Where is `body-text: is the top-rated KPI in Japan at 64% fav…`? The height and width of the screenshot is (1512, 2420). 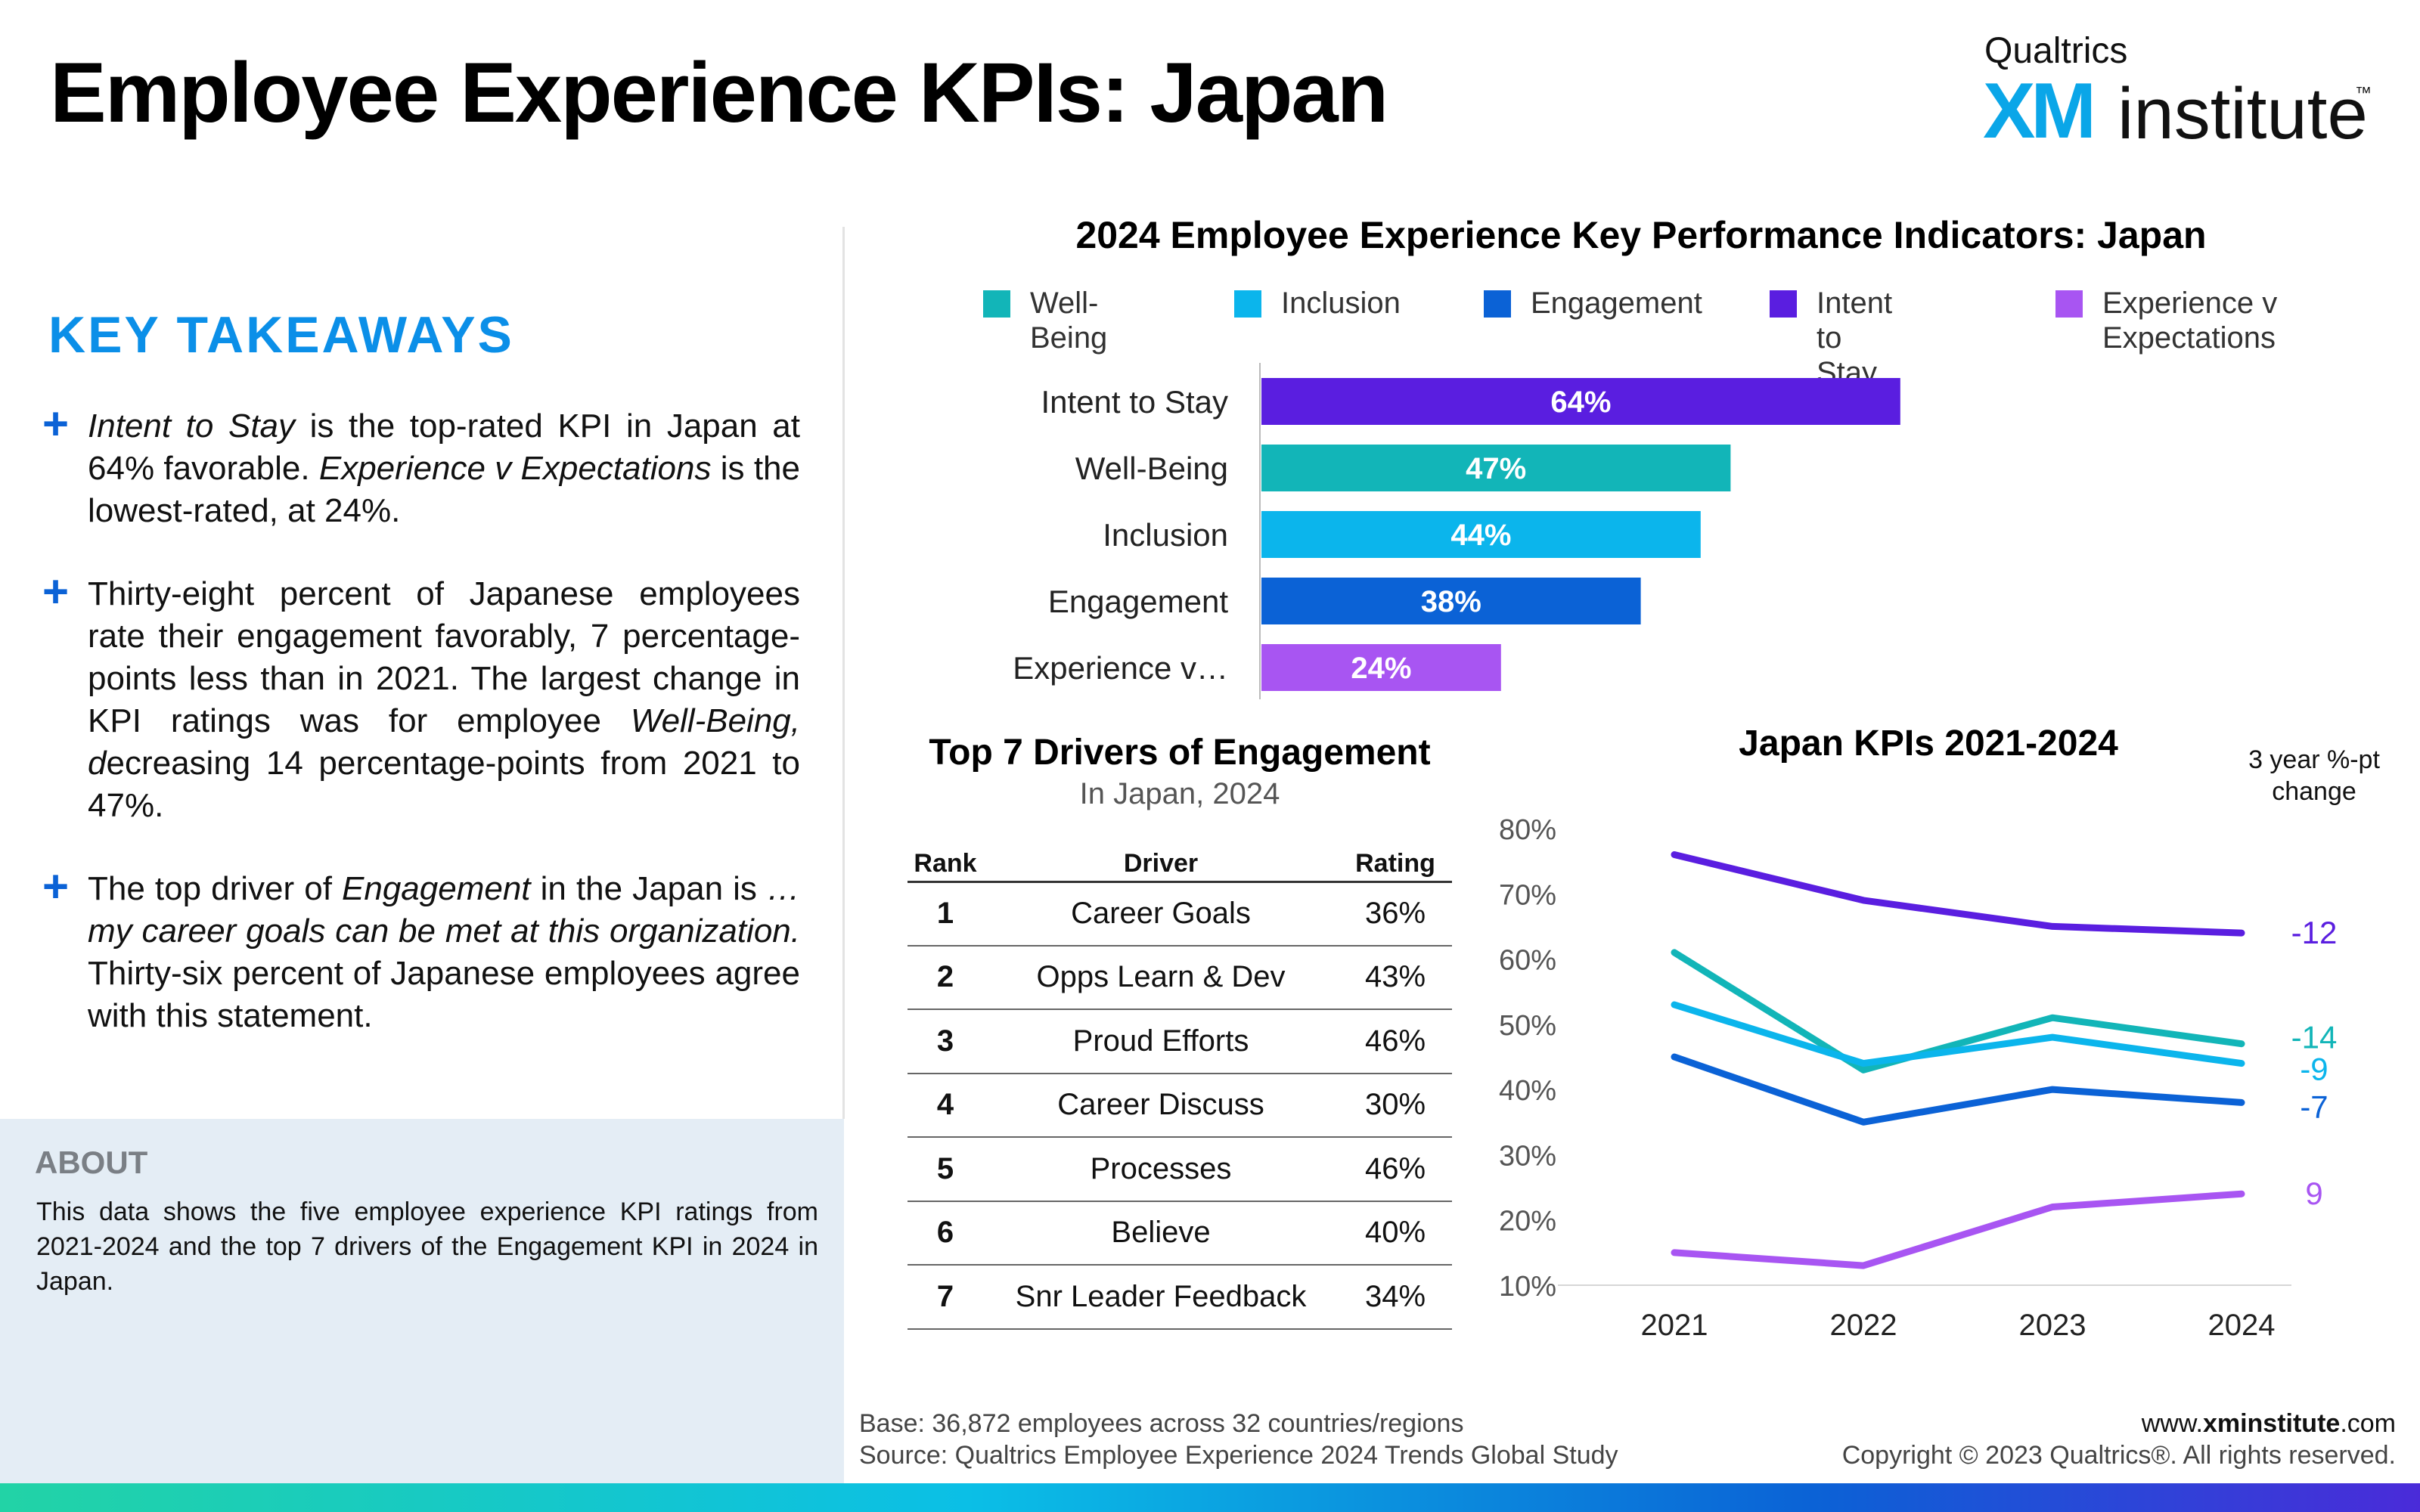
body-text: is the top-rated KPI in Japan at 64% fav… is located at coordinates (444, 447).